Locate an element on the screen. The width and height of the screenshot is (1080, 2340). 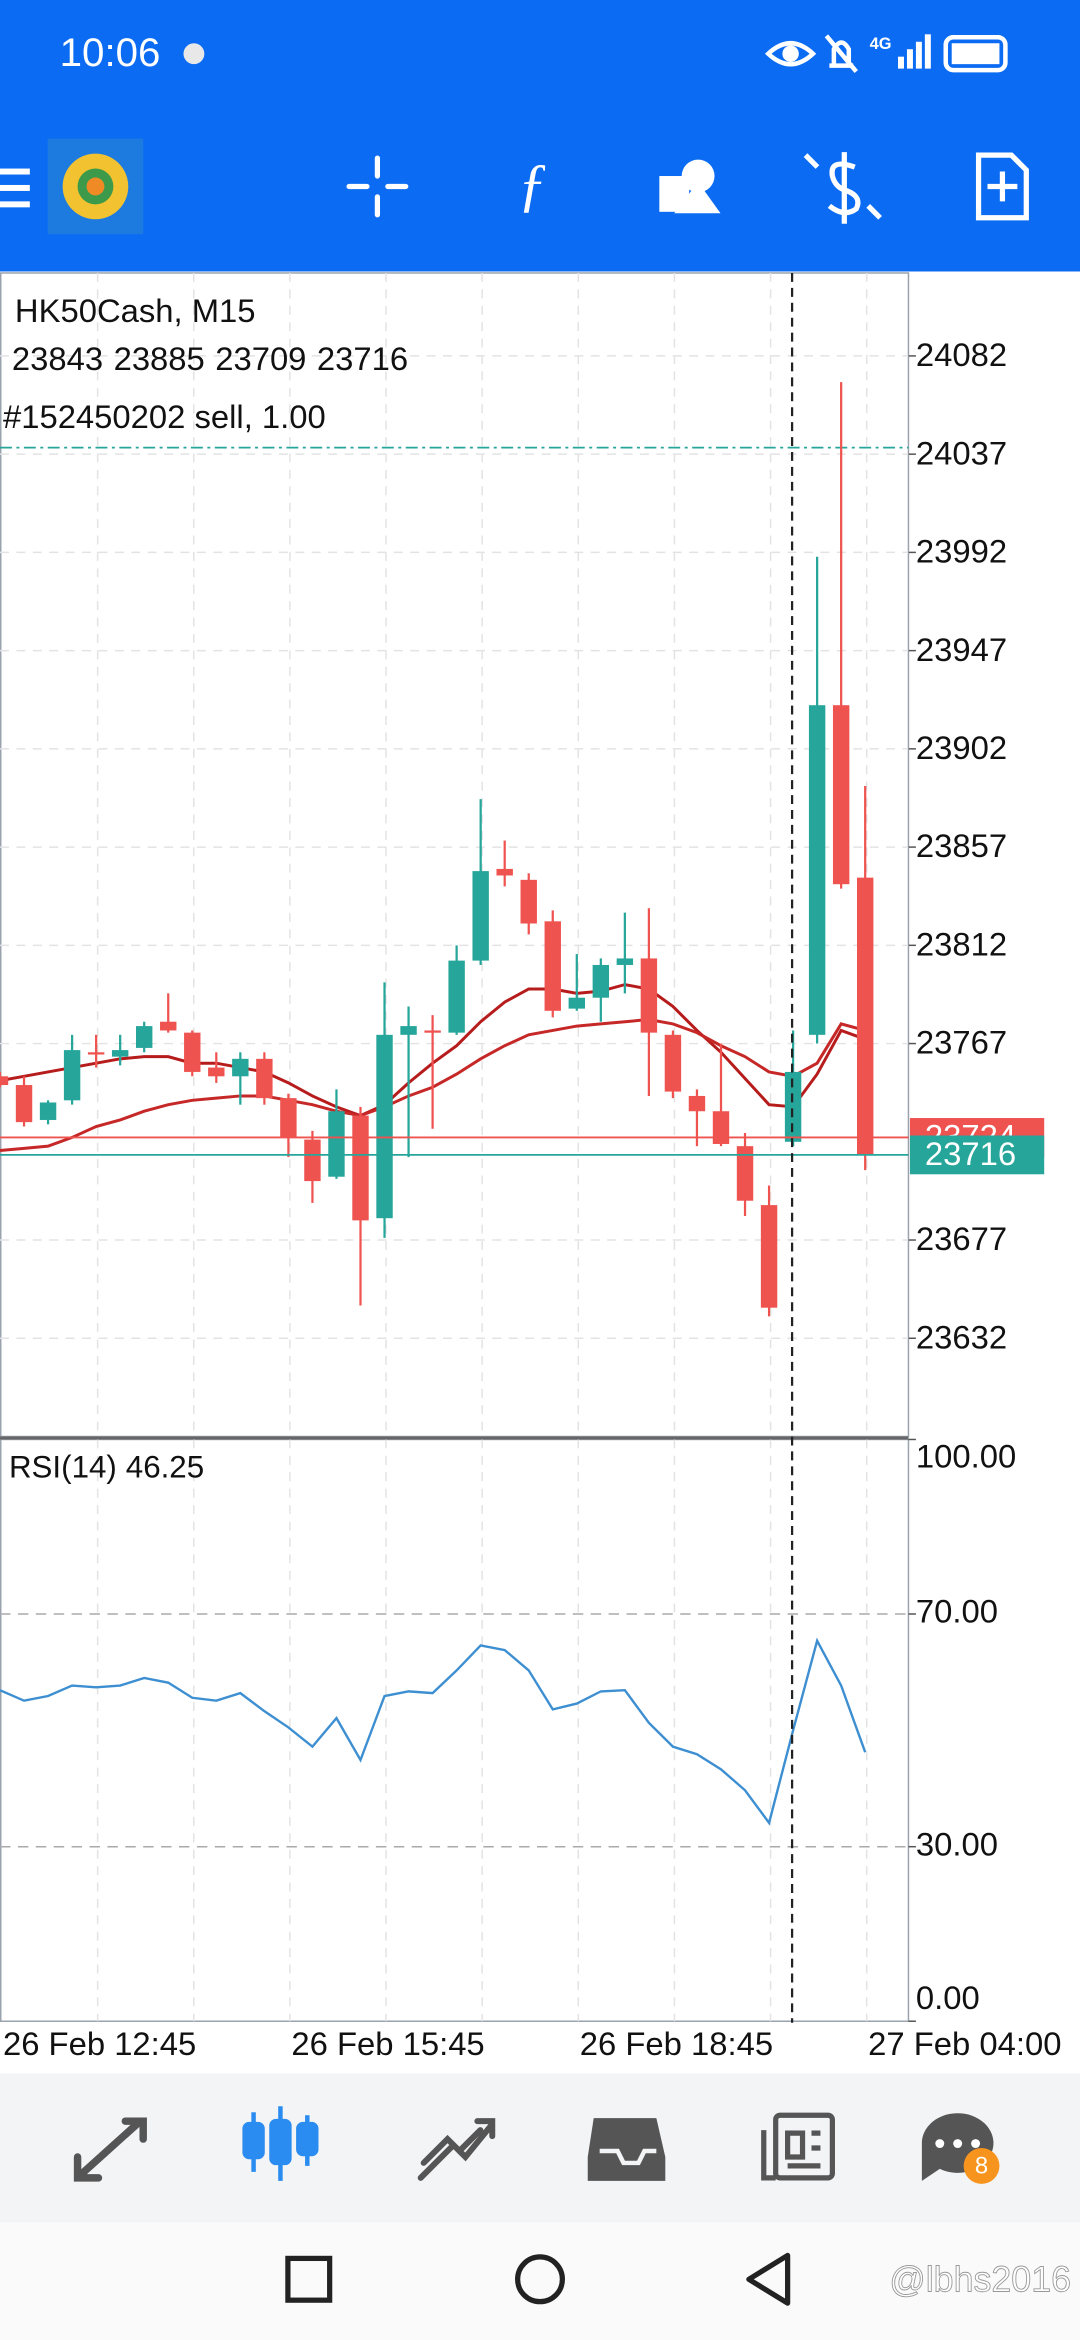
indicators-button: ƒ is located at coordinates (533, 185).